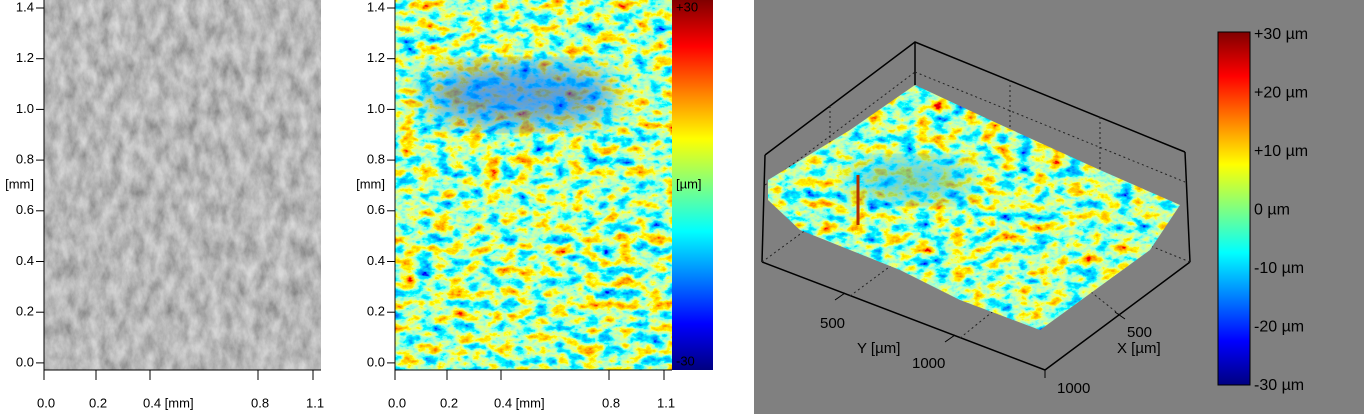 The height and width of the screenshot is (414, 1364). What do you see at coordinates (1272, 210) in the screenshot?
I see `colorbar-label: 0 µm` at bounding box center [1272, 210].